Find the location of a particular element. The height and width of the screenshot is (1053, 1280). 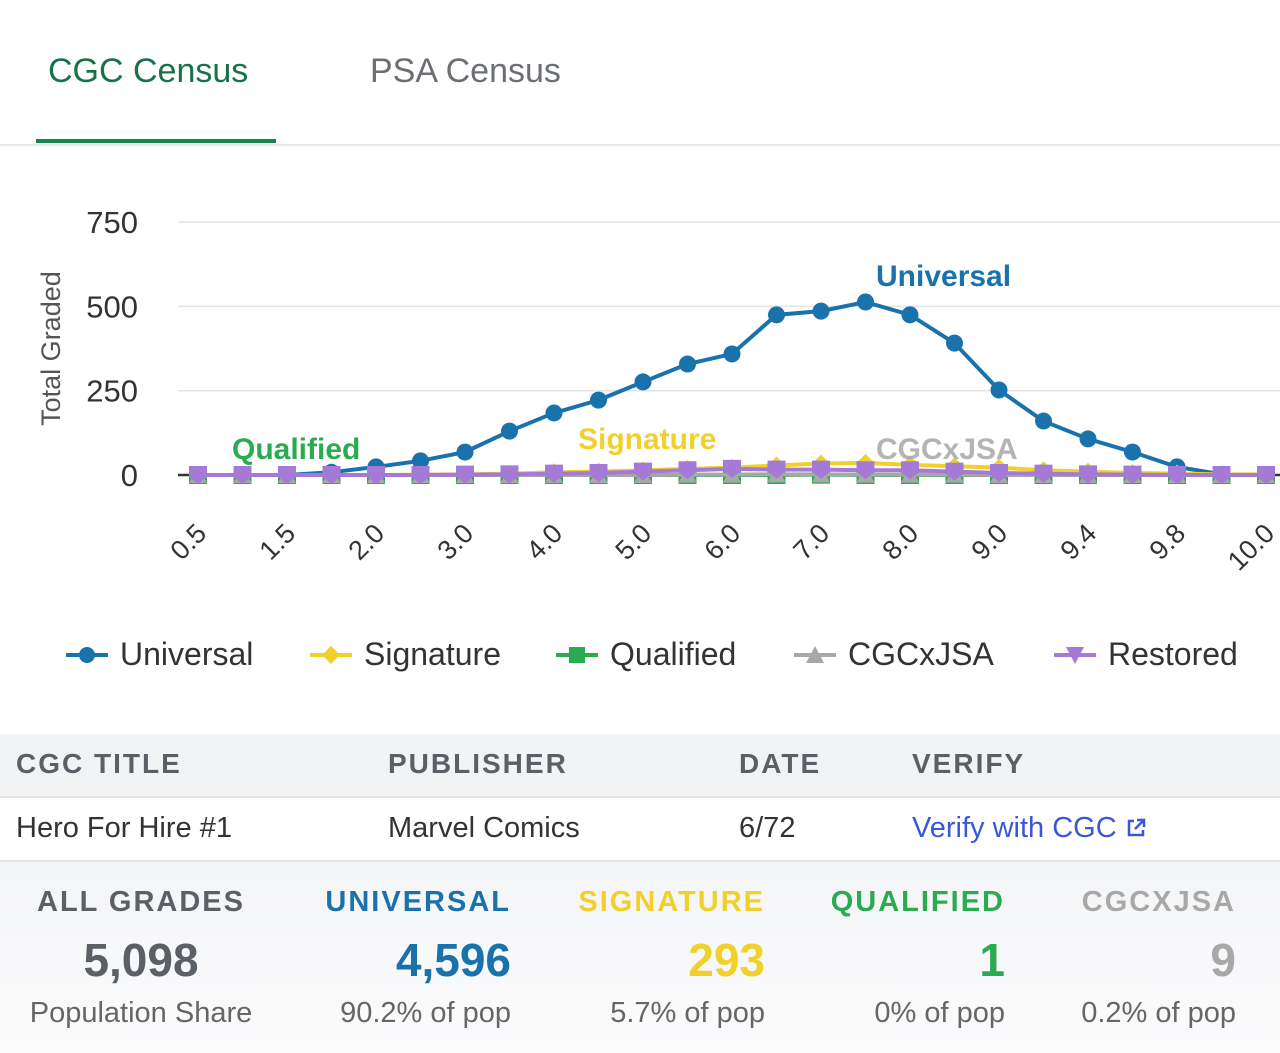

stat-share: 5.7% of pop is located at coordinates (687, 1013).